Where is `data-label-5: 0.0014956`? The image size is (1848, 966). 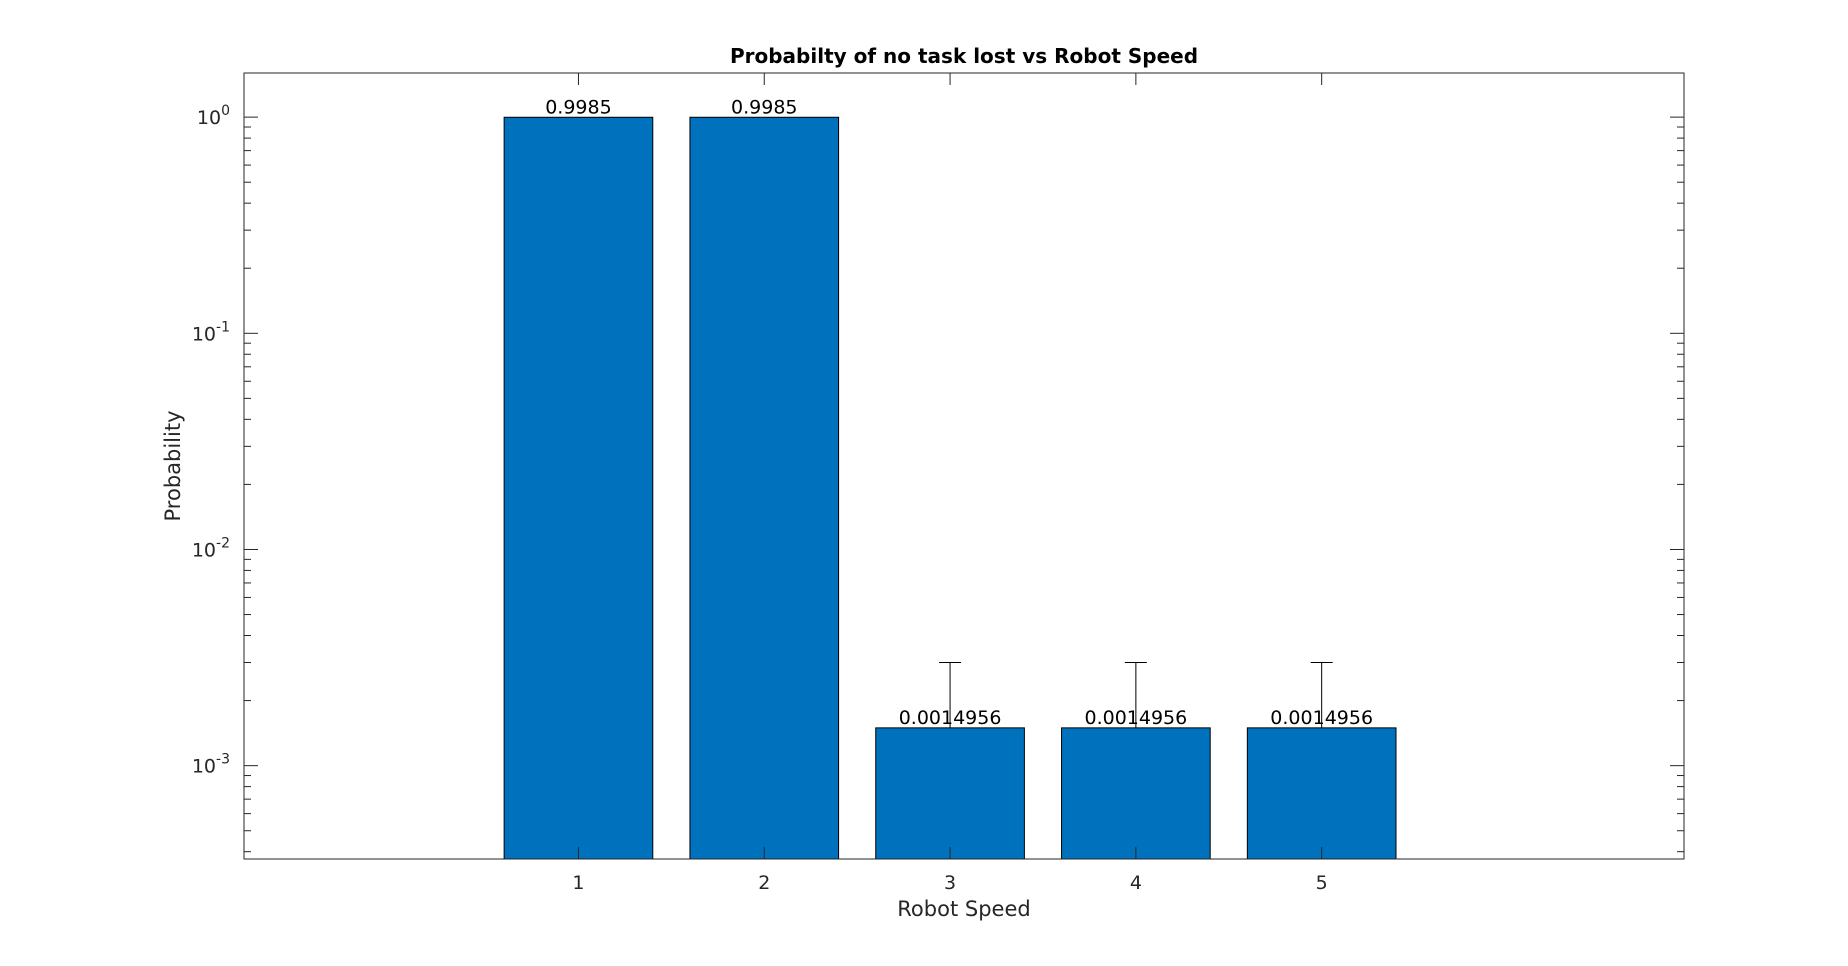
data-label-5: 0.0014956 is located at coordinates (1321, 718).